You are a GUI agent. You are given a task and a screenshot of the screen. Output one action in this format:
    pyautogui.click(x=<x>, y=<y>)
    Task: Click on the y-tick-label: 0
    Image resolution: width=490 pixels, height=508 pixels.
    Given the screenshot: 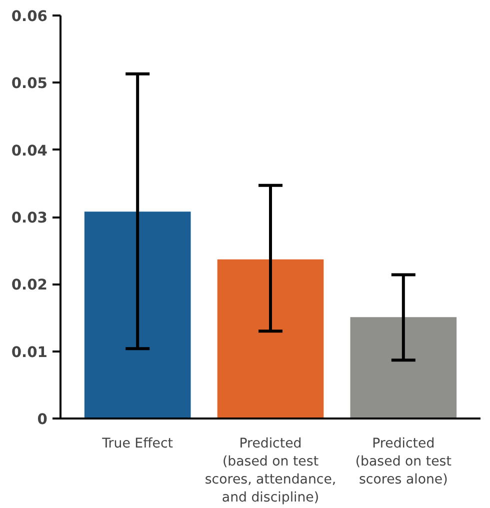 What is the action you would take?
    pyautogui.click(x=42, y=419)
    